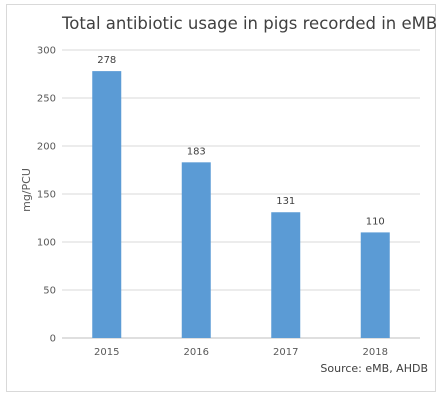  What do you see at coordinates (375, 221) in the screenshot?
I see `data-label-2018: 110` at bounding box center [375, 221].